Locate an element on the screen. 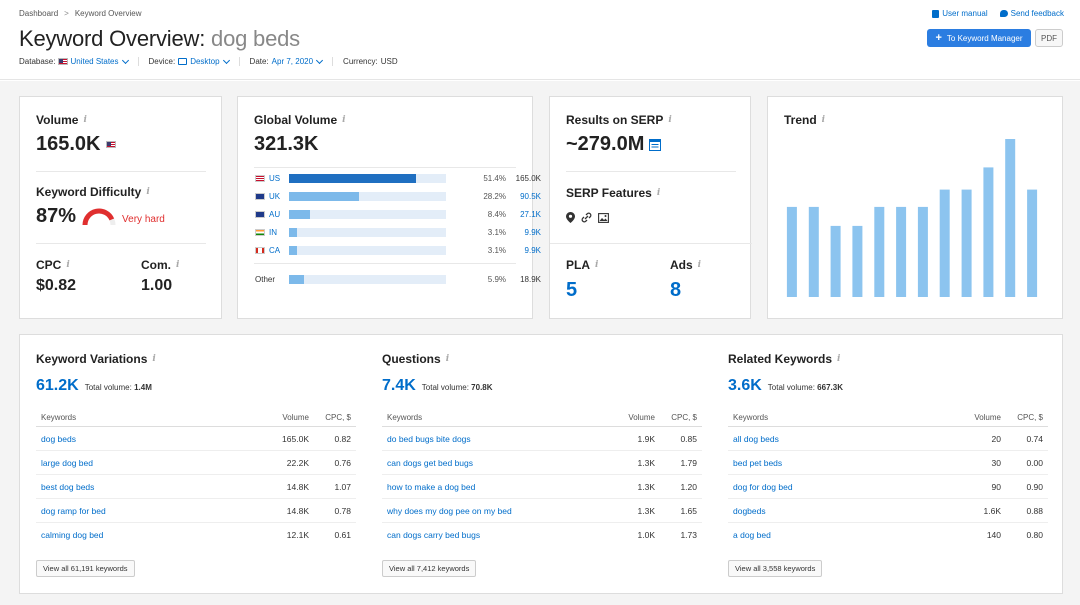 This screenshot has width=1080, height=605. section-count: 7.4K is located at coordinates (399, 385).